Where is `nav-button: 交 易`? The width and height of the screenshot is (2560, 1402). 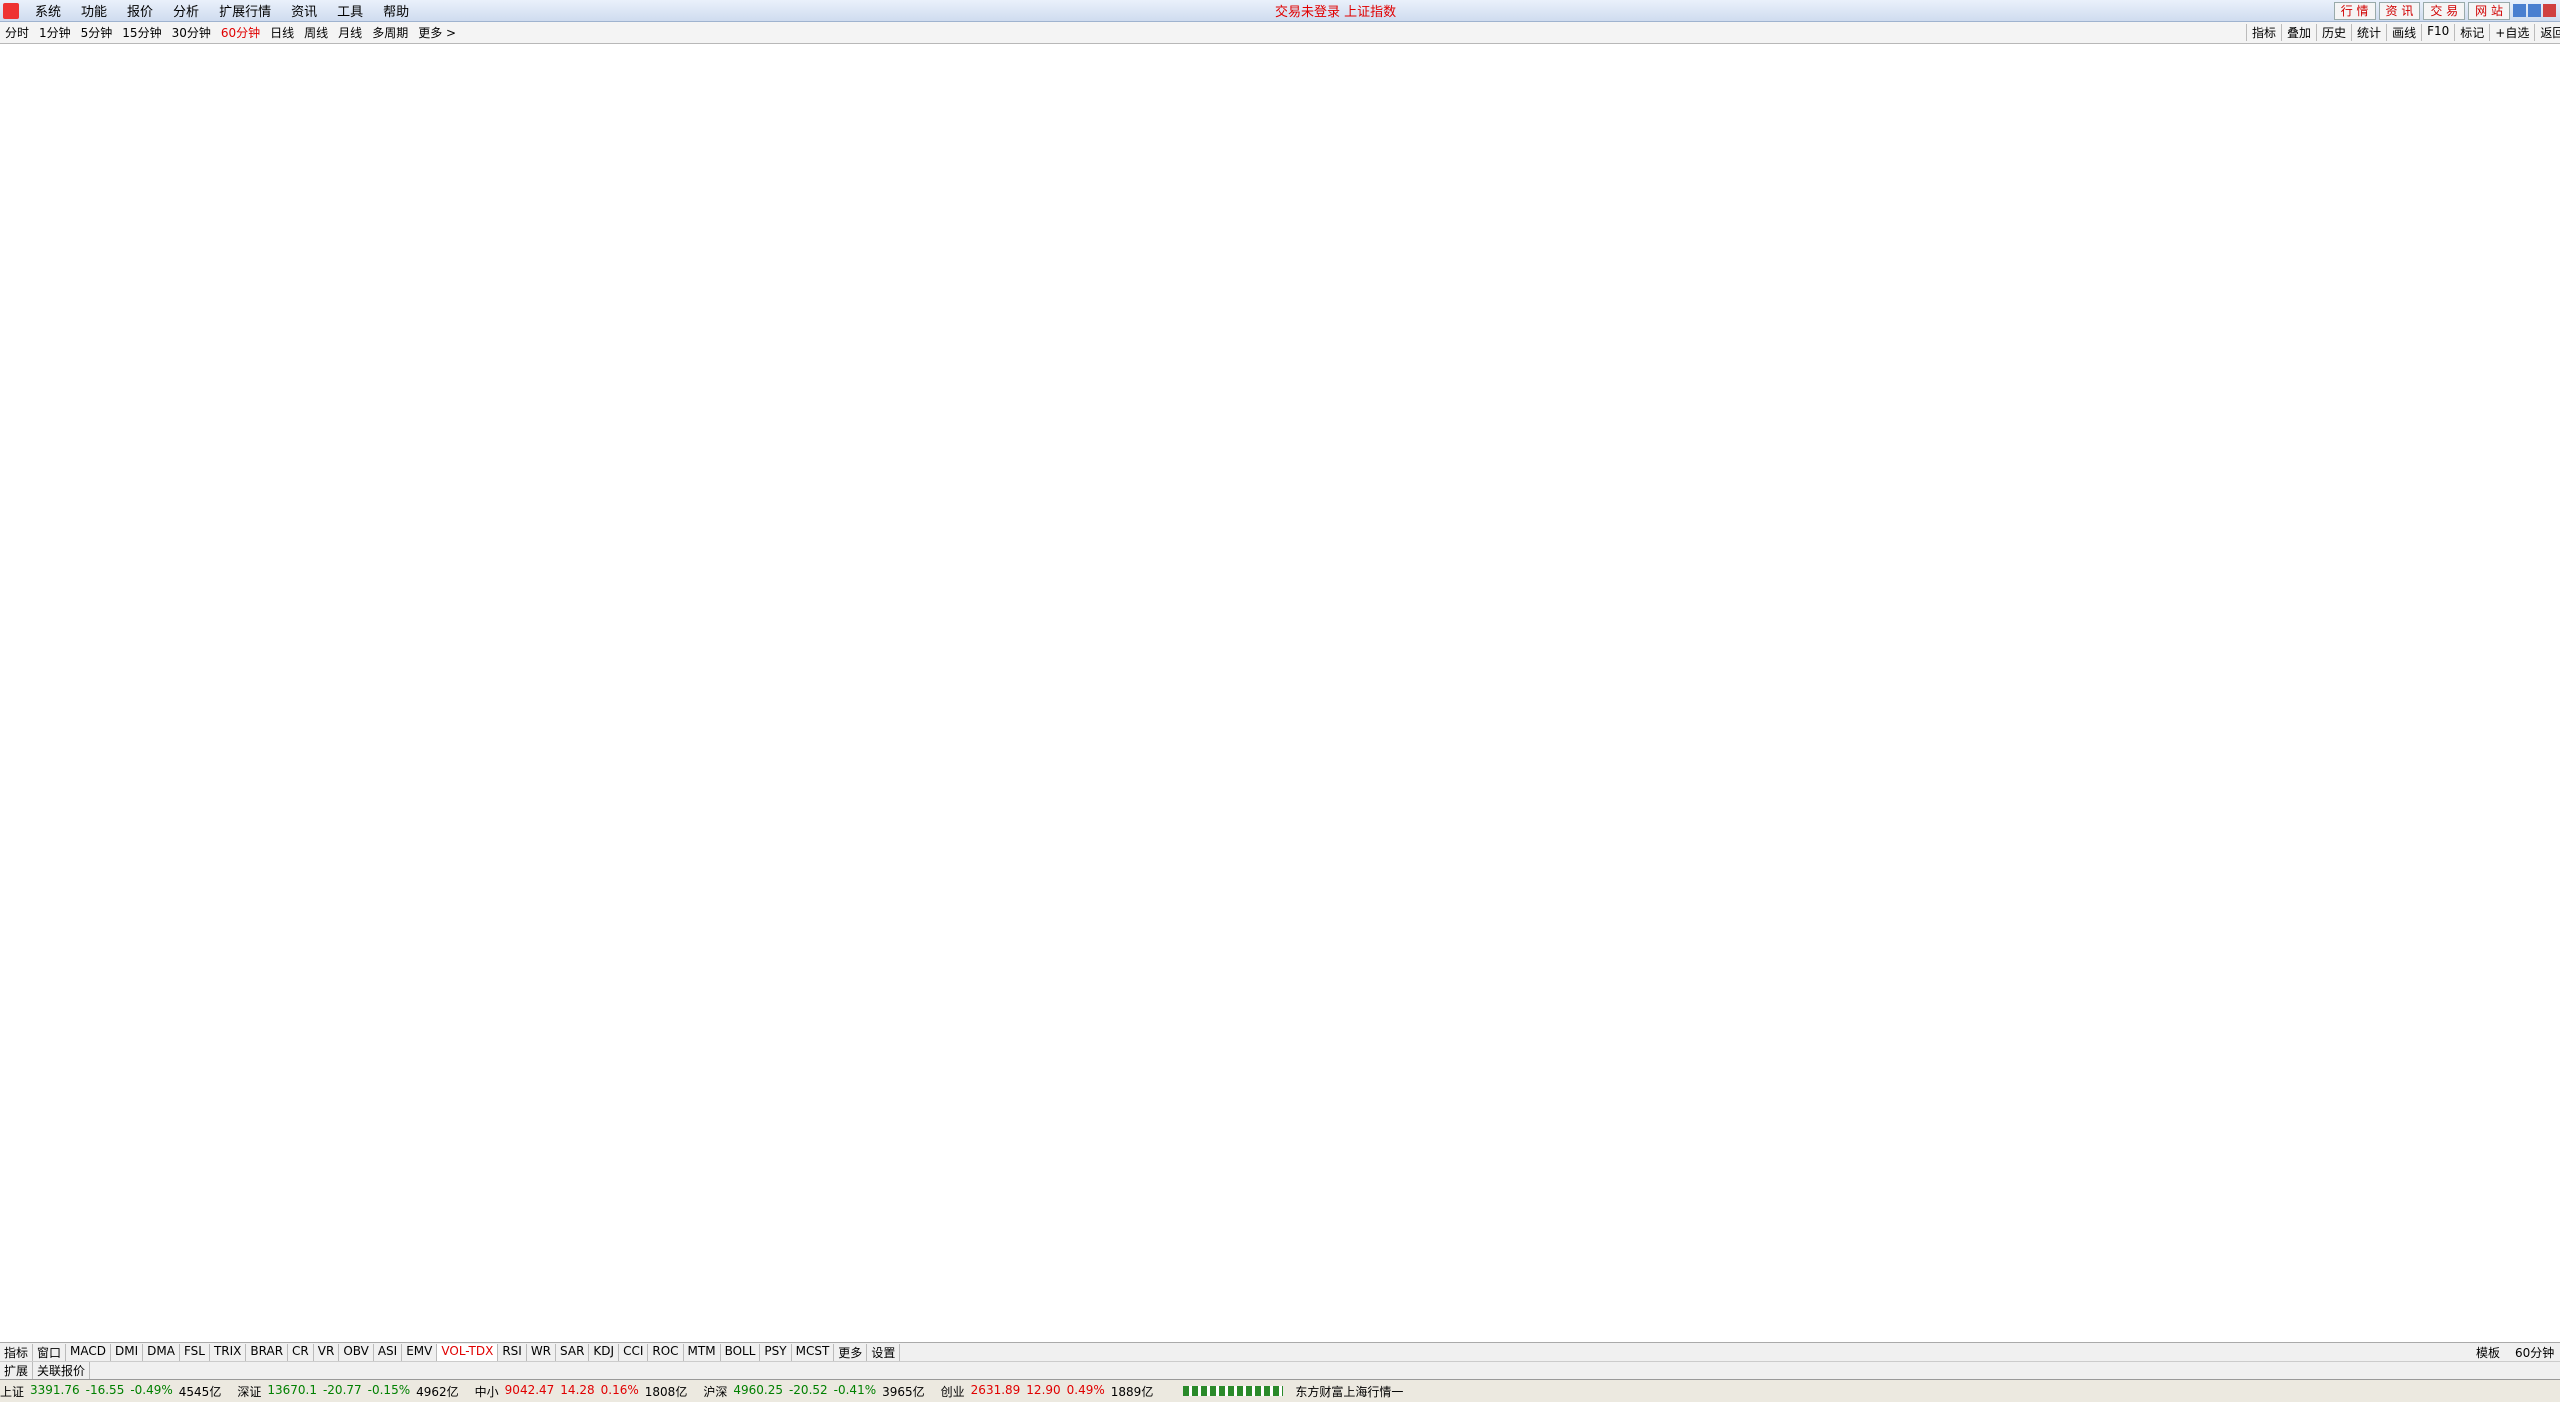 nav-button: 交 易 is located at coordinates (2444, 10).